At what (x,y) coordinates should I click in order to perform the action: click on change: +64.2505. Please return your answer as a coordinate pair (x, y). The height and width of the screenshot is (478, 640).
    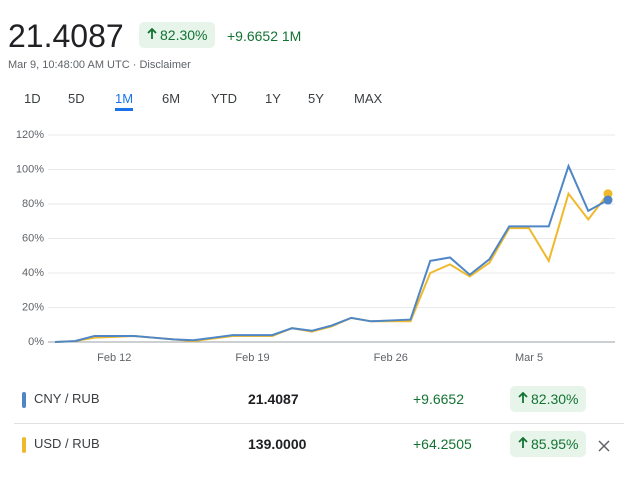
    Looking at the image, I should click on (442, 444).